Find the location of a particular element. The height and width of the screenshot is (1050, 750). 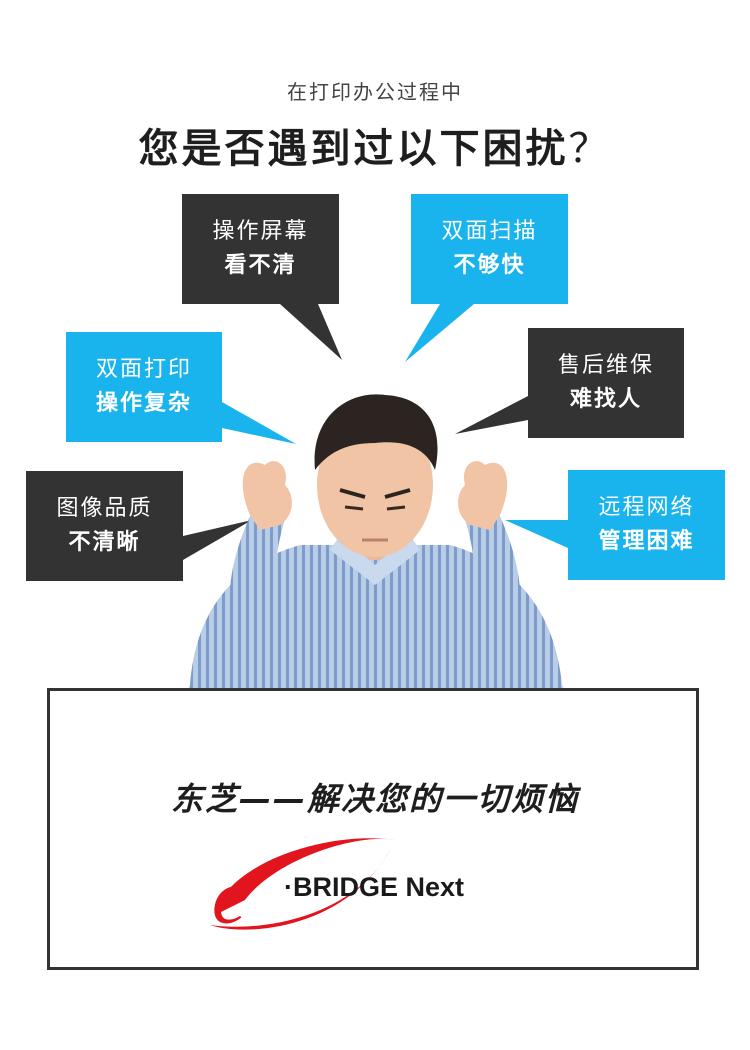

logo-wordmark: ·BRIDGE Next is located at coordinates (374, 887).